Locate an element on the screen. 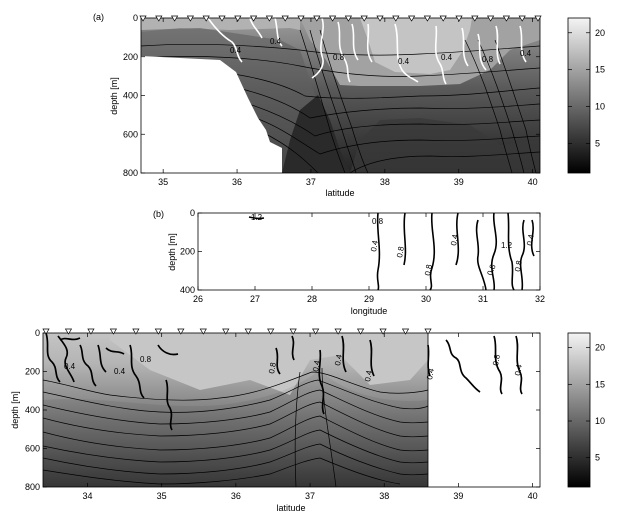 The width and height of the screenshot is (627, 523). x-tick-label: 30 is located at coordinates (426, 299).